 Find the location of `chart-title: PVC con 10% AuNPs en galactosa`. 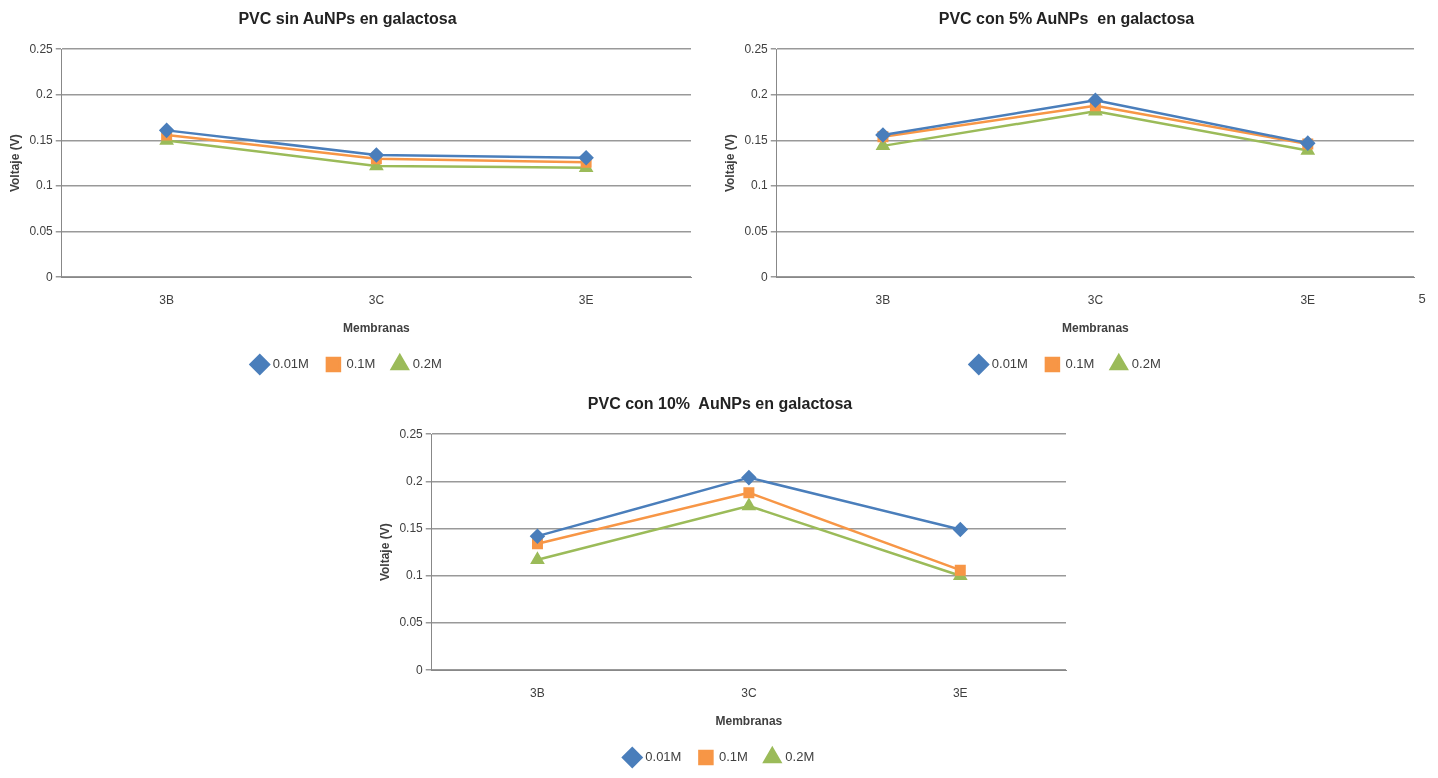

chart-title: PVC con 10% AuNPs en galactosa is located at coordinates (720, 404).